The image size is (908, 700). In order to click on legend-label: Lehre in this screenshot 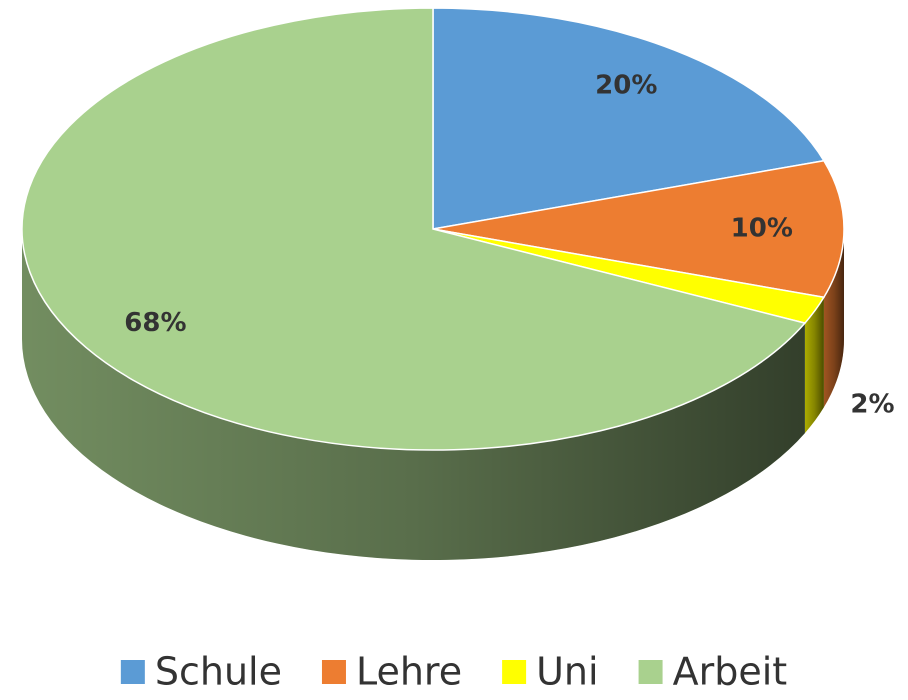, I will do `click(409, 672)`.